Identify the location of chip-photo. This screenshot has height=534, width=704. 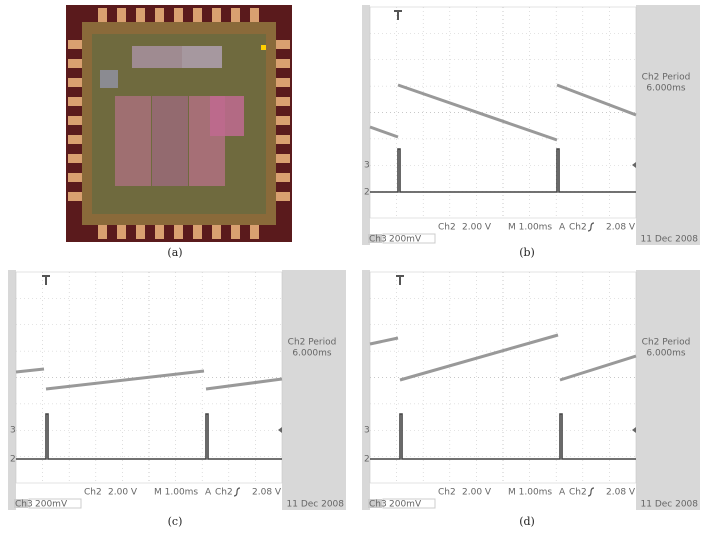
(179, 123).